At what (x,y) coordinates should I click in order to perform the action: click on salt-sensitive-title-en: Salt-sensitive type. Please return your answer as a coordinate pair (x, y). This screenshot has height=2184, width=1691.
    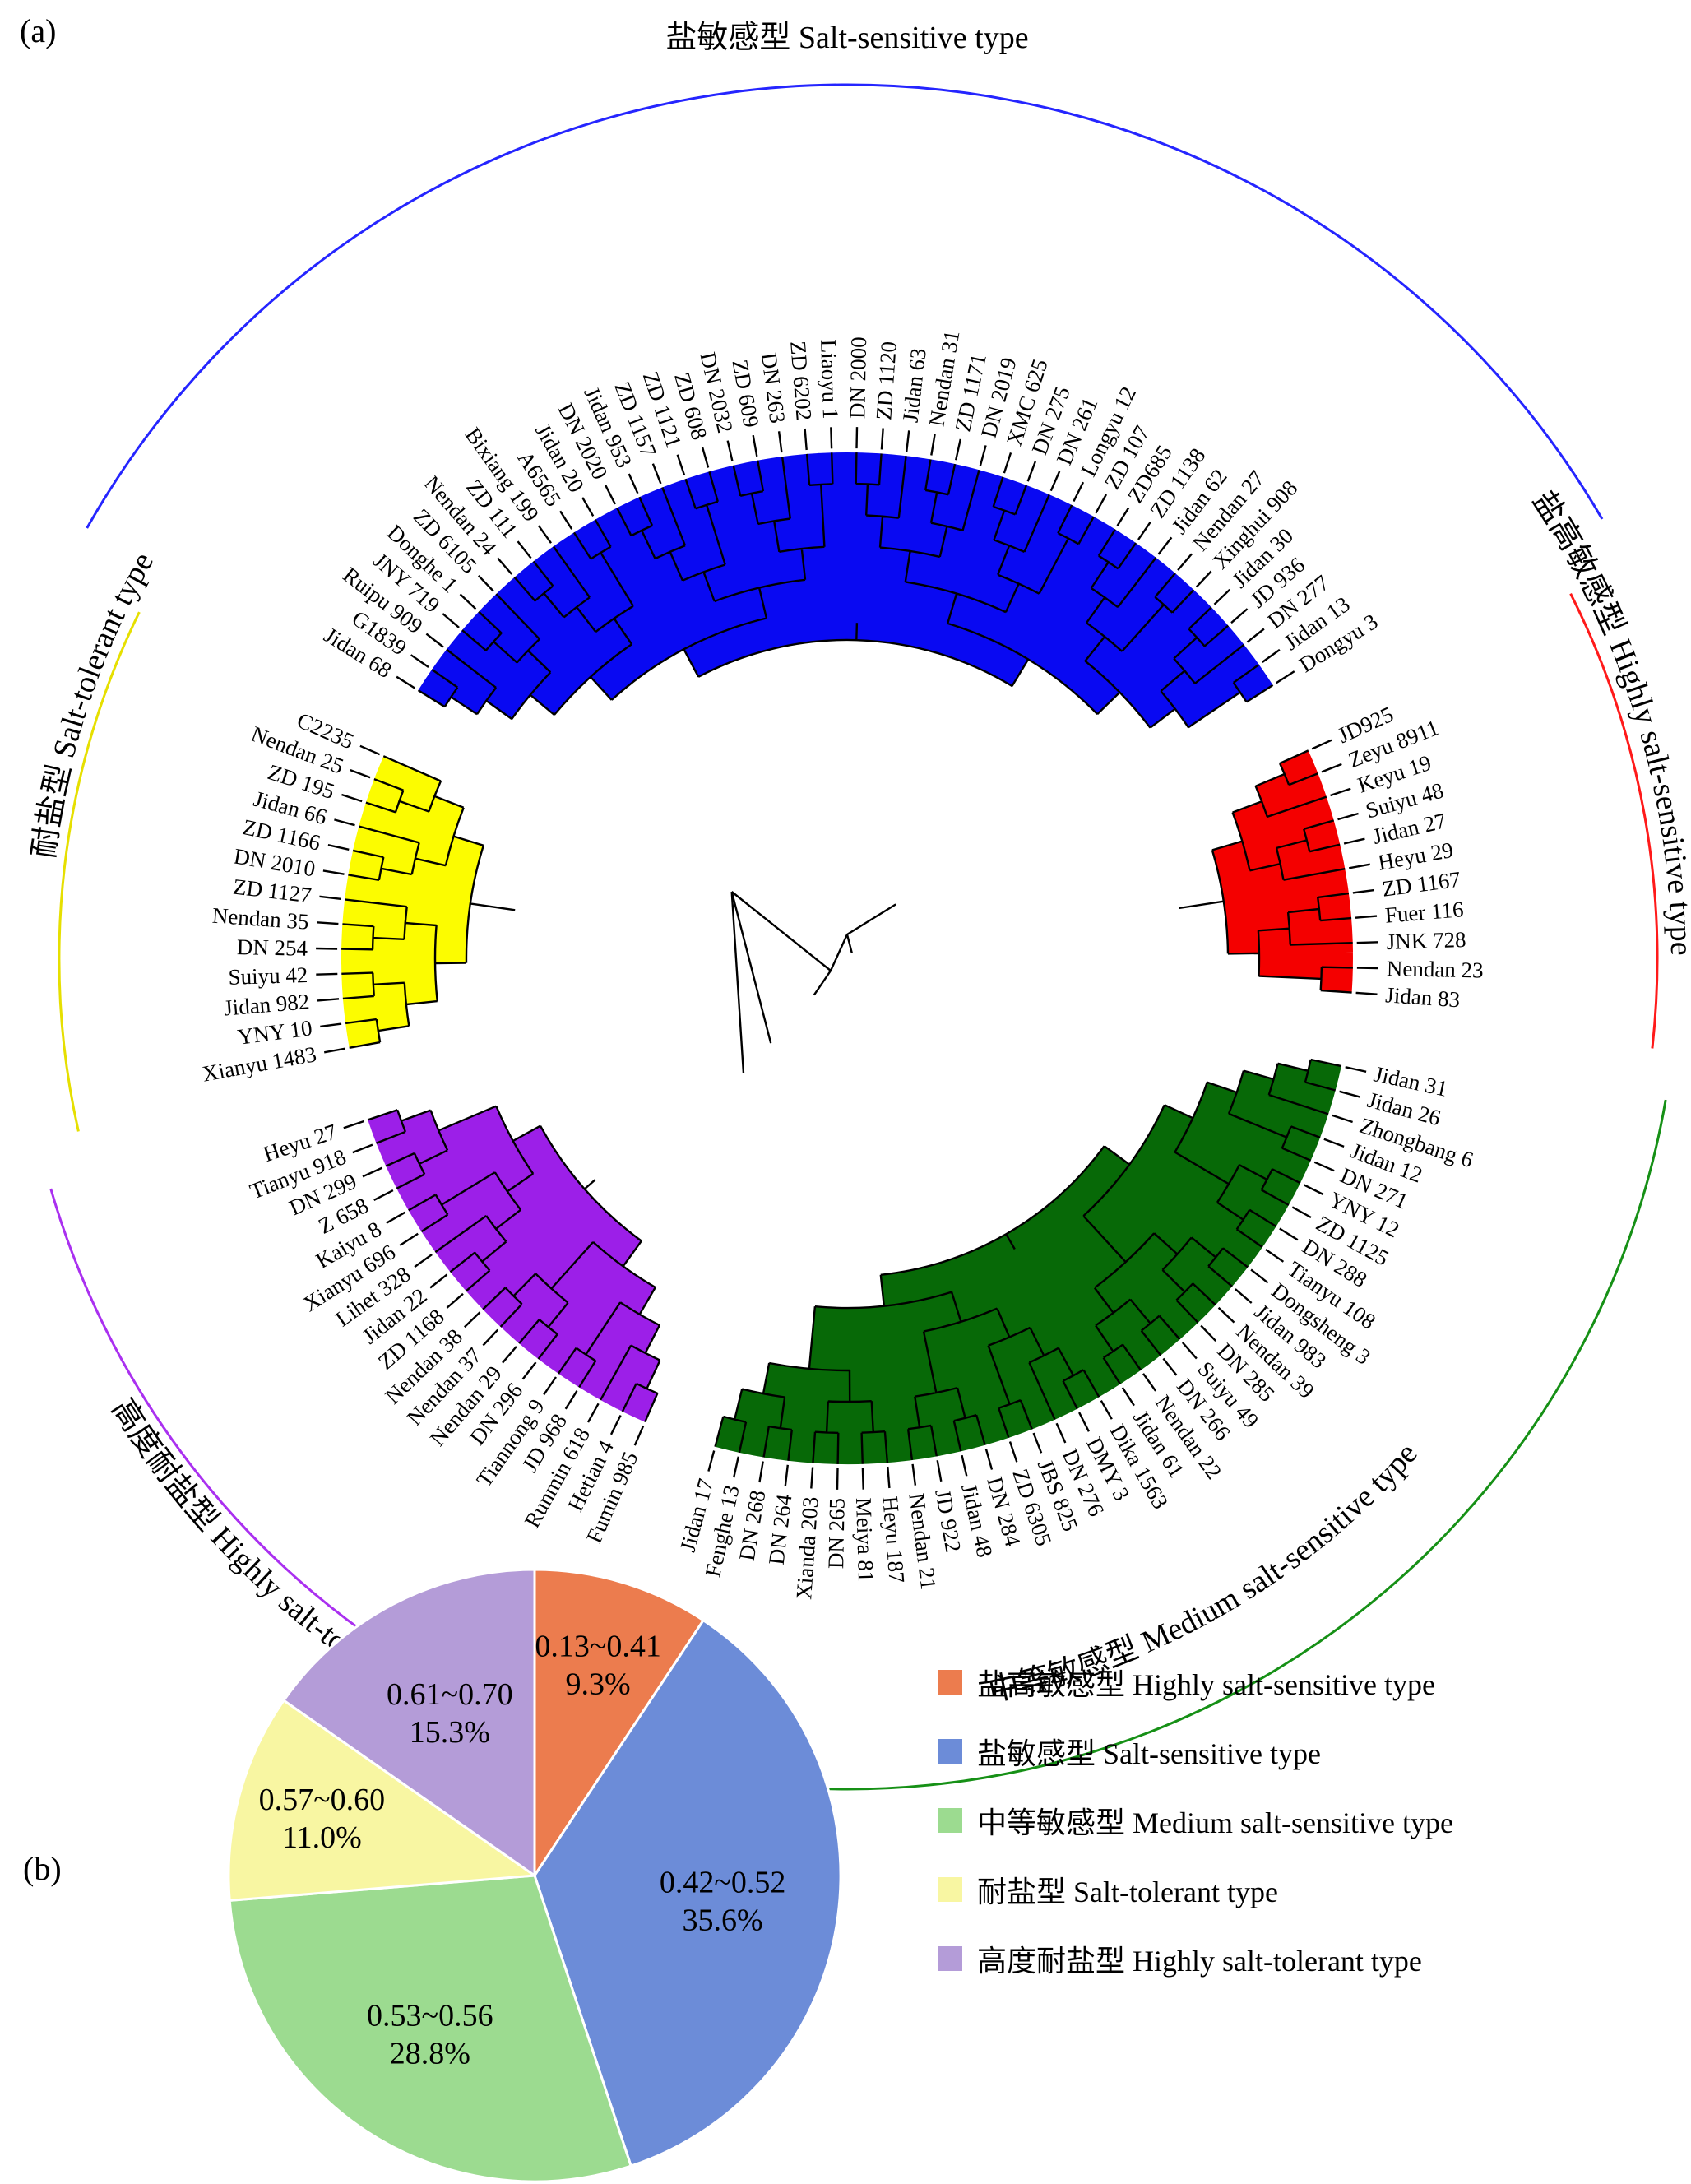
    Looking at the image, I should click on (913, 38).